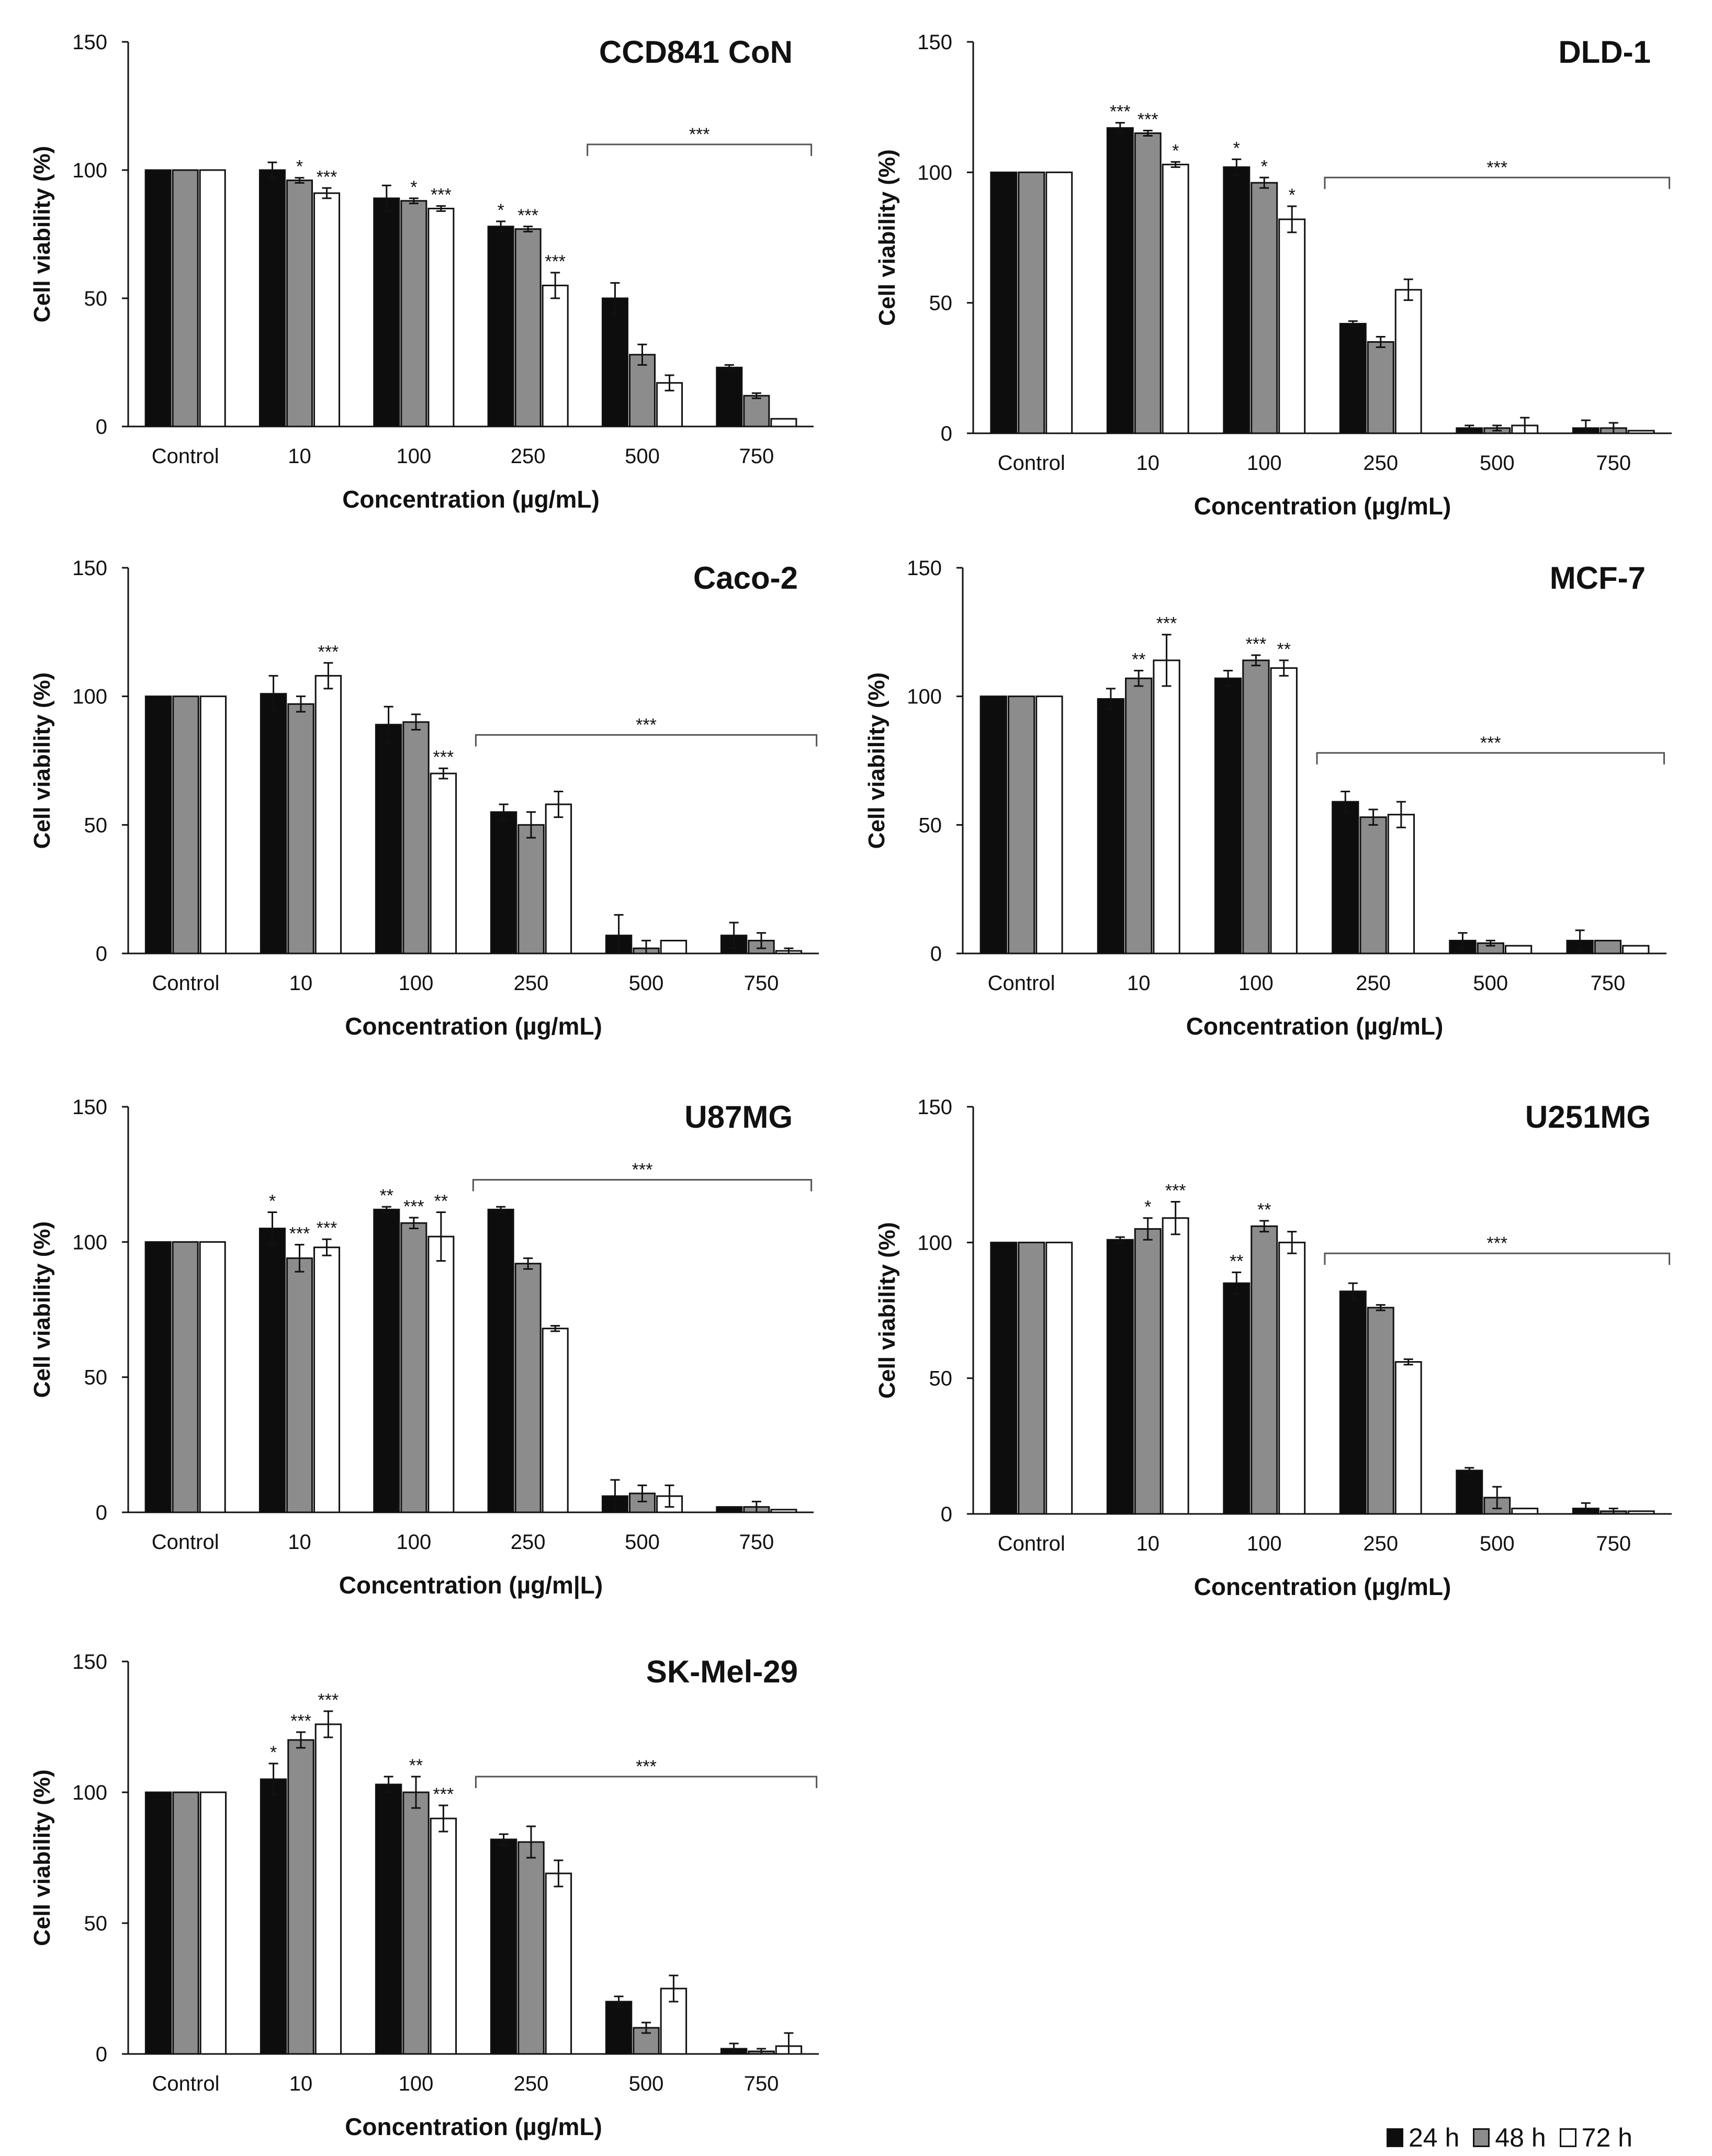  I want to click on chart-title: U87MG, so click(738, 1117).